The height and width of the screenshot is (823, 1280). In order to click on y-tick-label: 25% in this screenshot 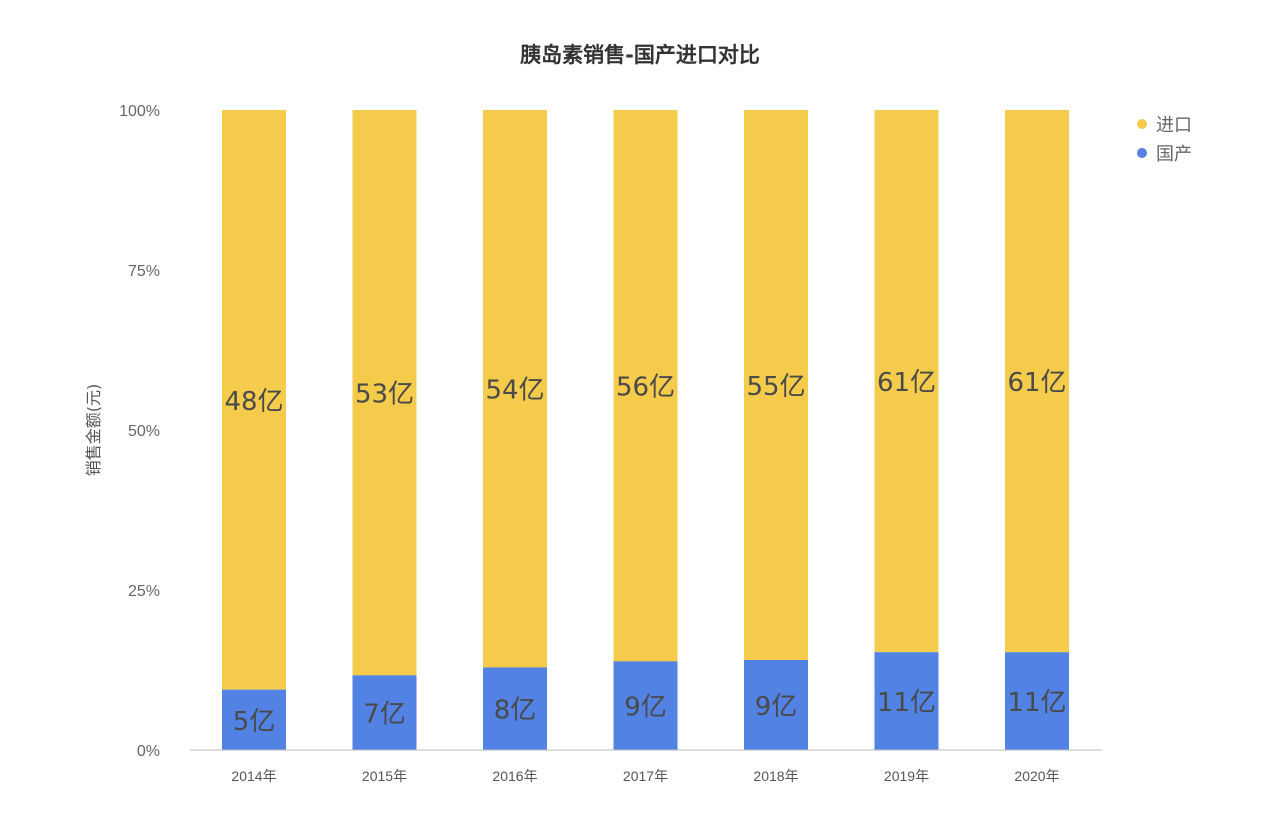, I will do `click(144, 591)`.